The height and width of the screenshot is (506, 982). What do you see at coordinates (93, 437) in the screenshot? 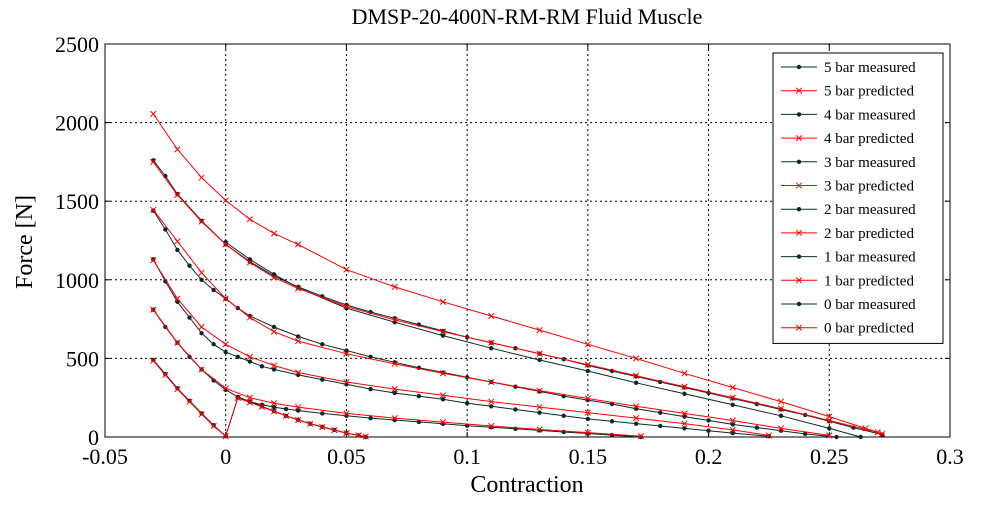
I see `y-tick-label: 0` at bounding box center [93, 437].